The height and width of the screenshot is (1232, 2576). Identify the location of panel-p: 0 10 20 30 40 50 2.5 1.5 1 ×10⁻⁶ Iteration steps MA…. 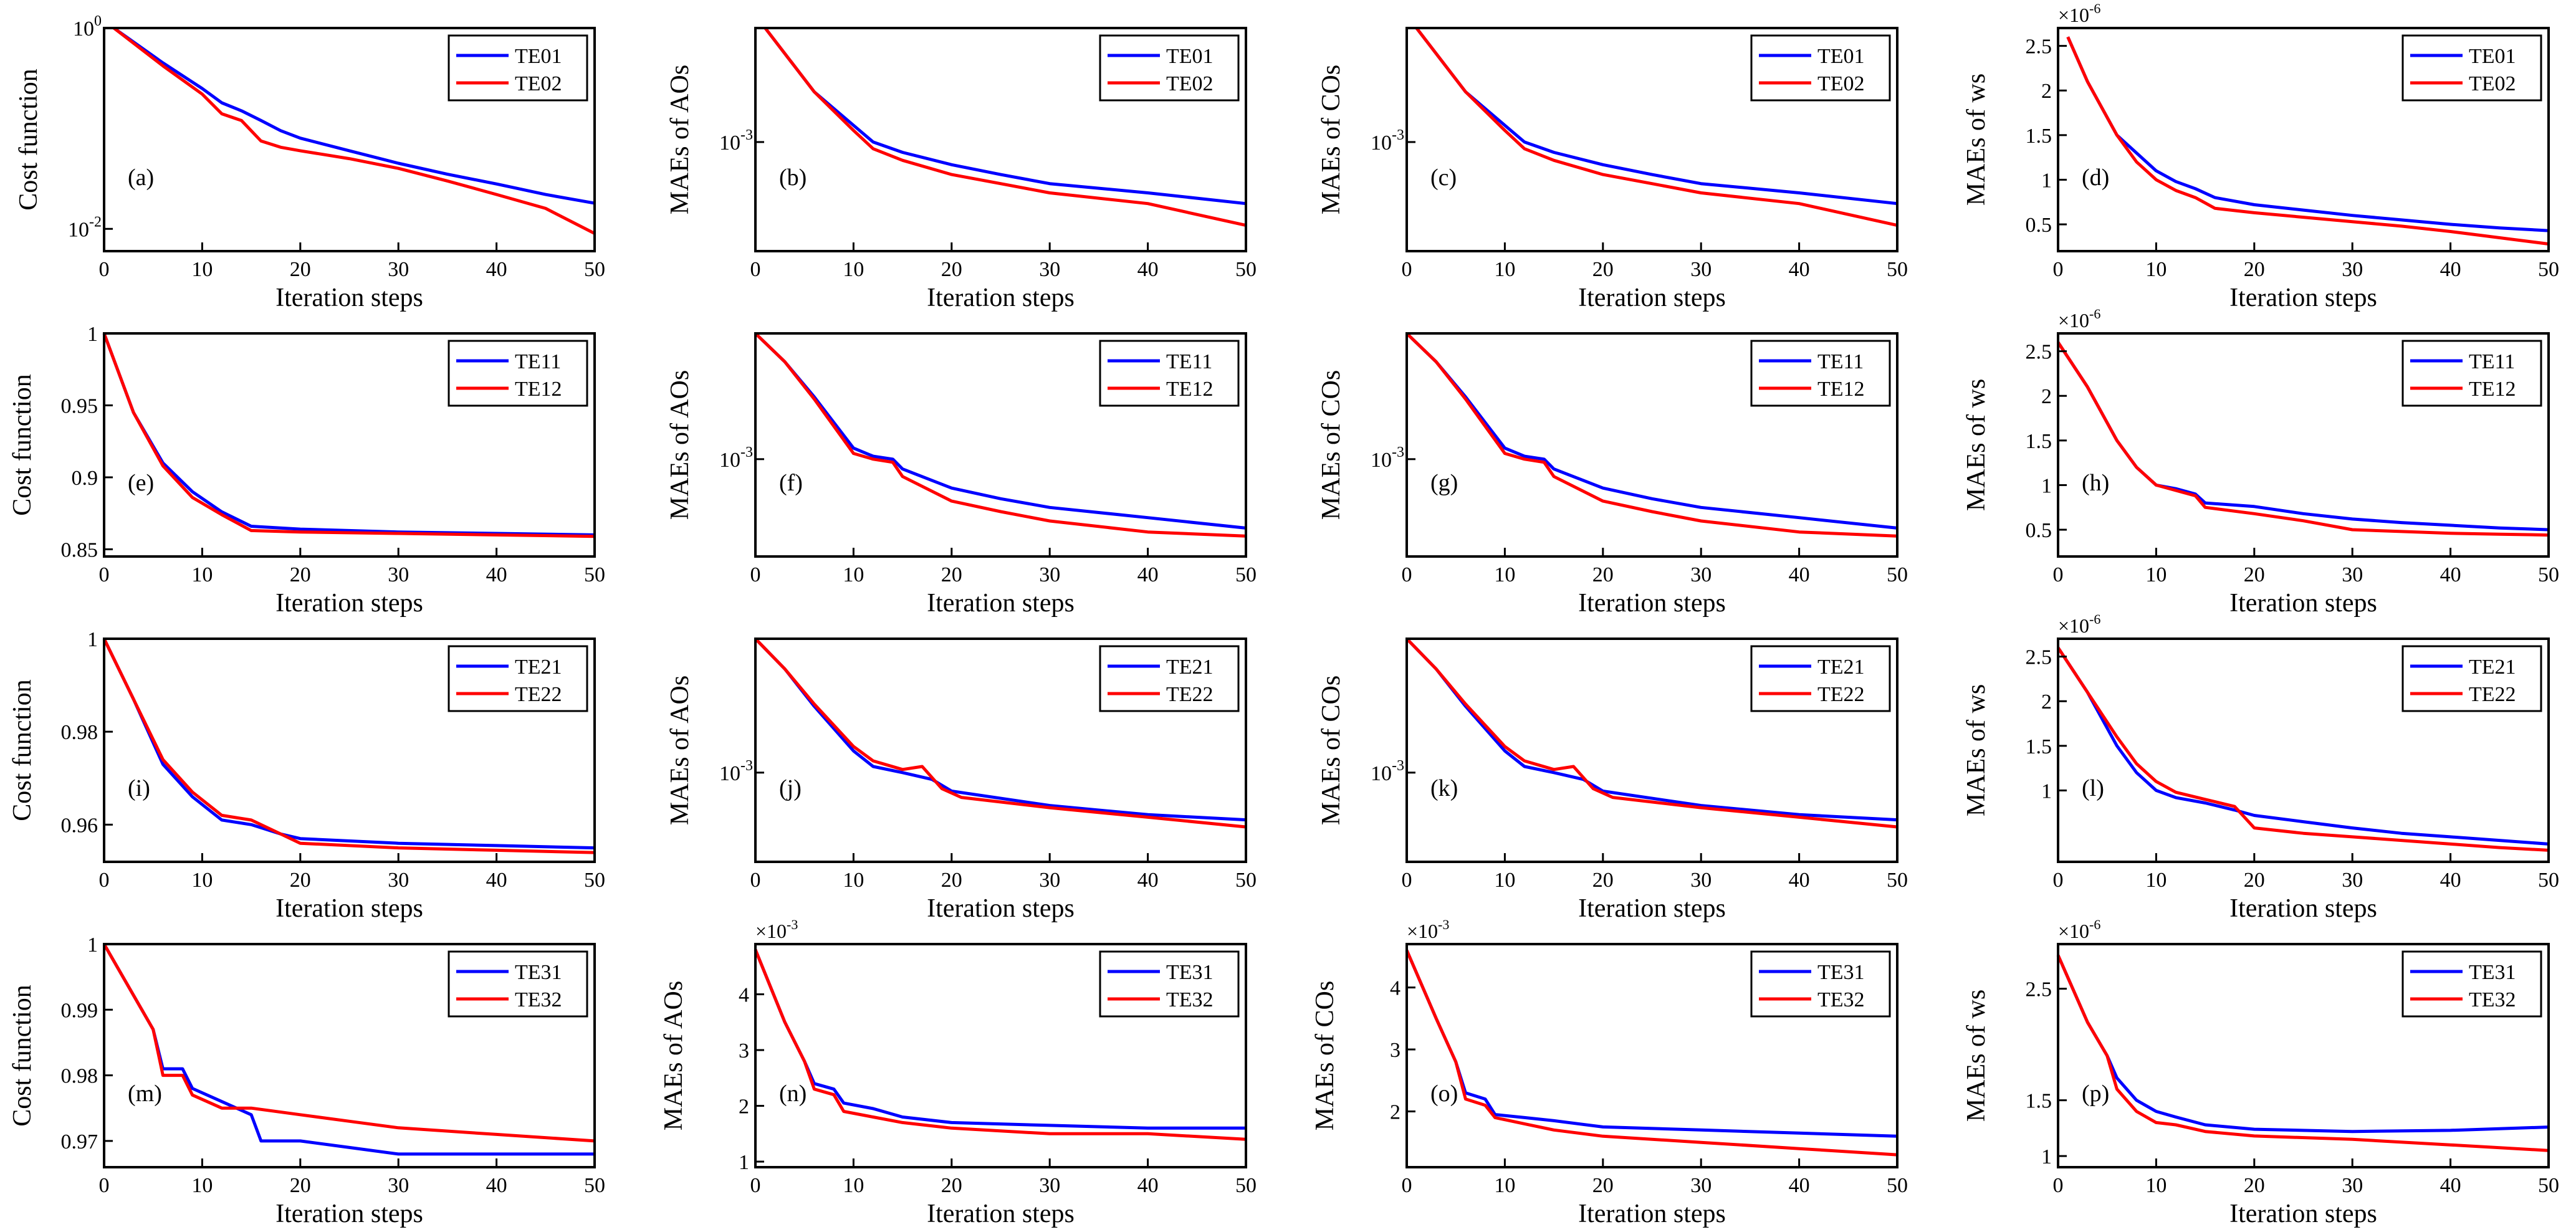
(2261, 1072).